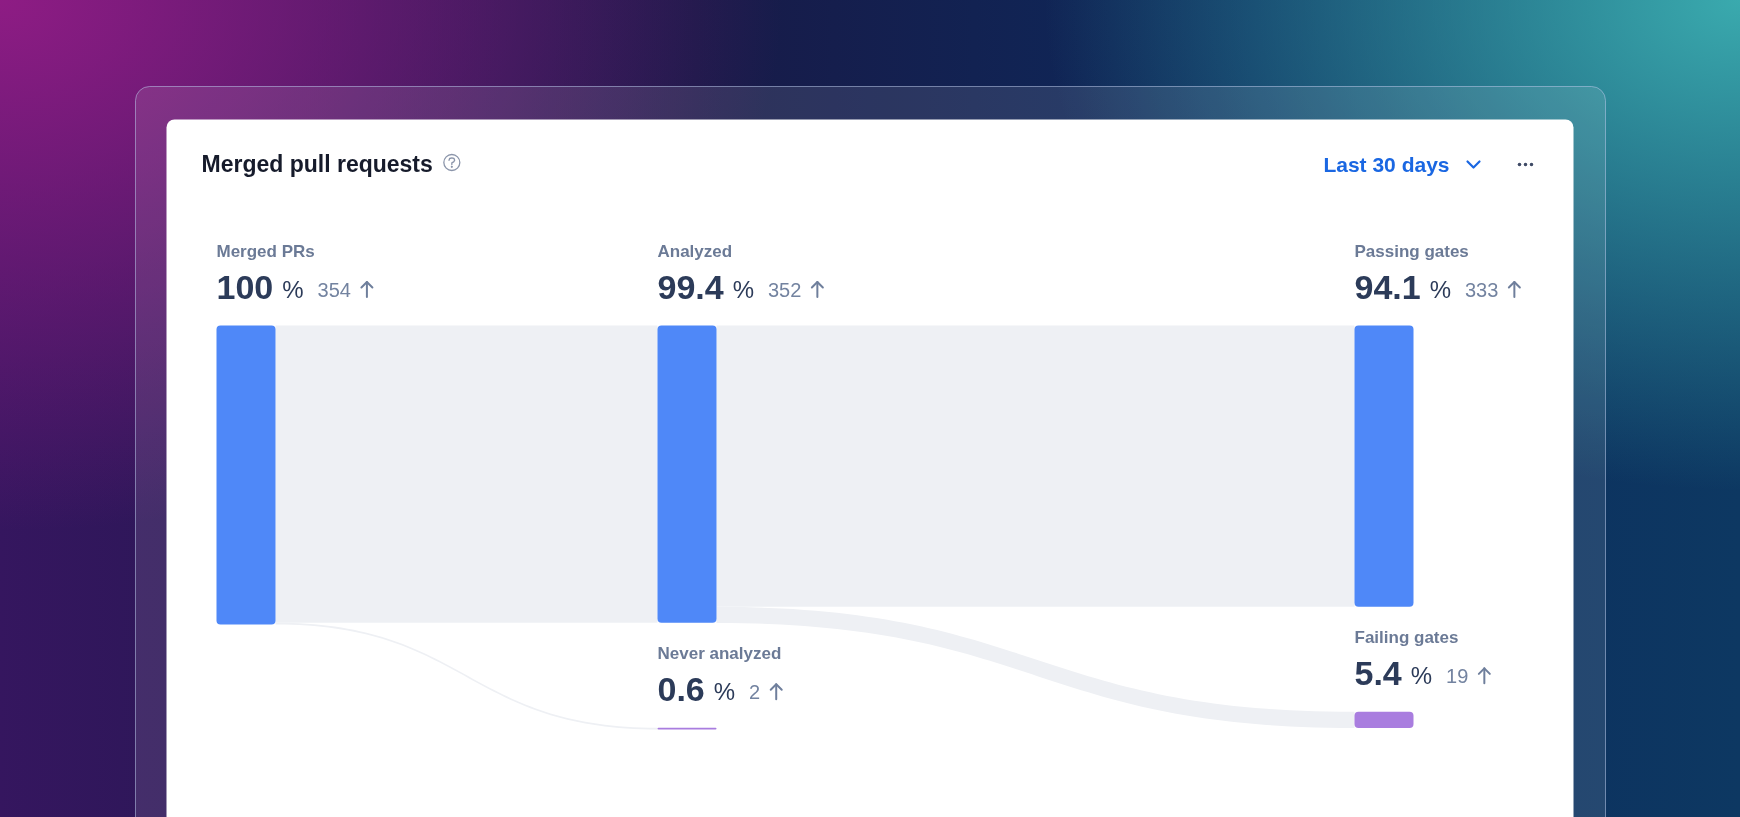  I want to click on data-label: 354, so click(334, 289).